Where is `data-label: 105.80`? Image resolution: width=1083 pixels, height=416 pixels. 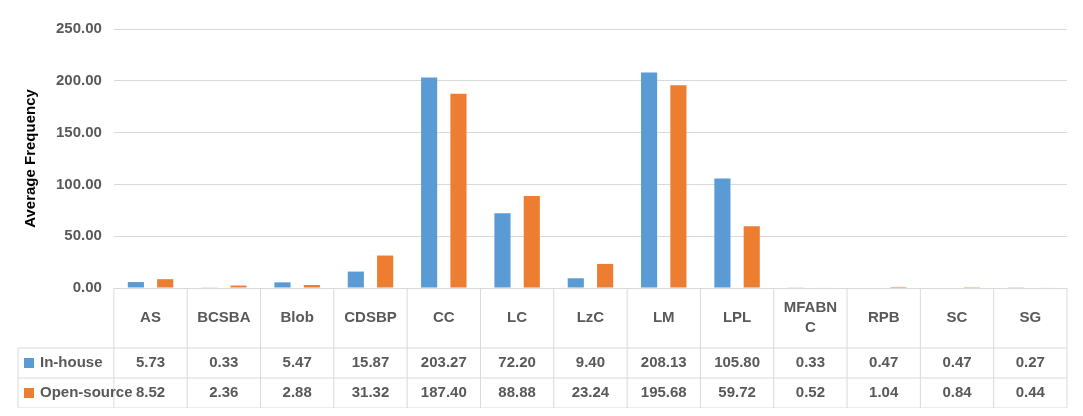 data-label: 105.80 is located at coordinates (737, 362).